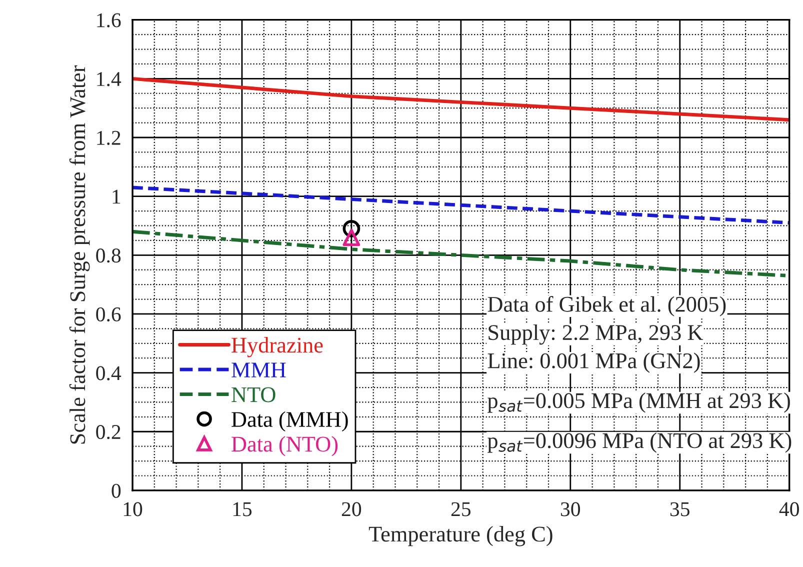  I want to click on legend-label: Hydrazine, so click(277, 347).